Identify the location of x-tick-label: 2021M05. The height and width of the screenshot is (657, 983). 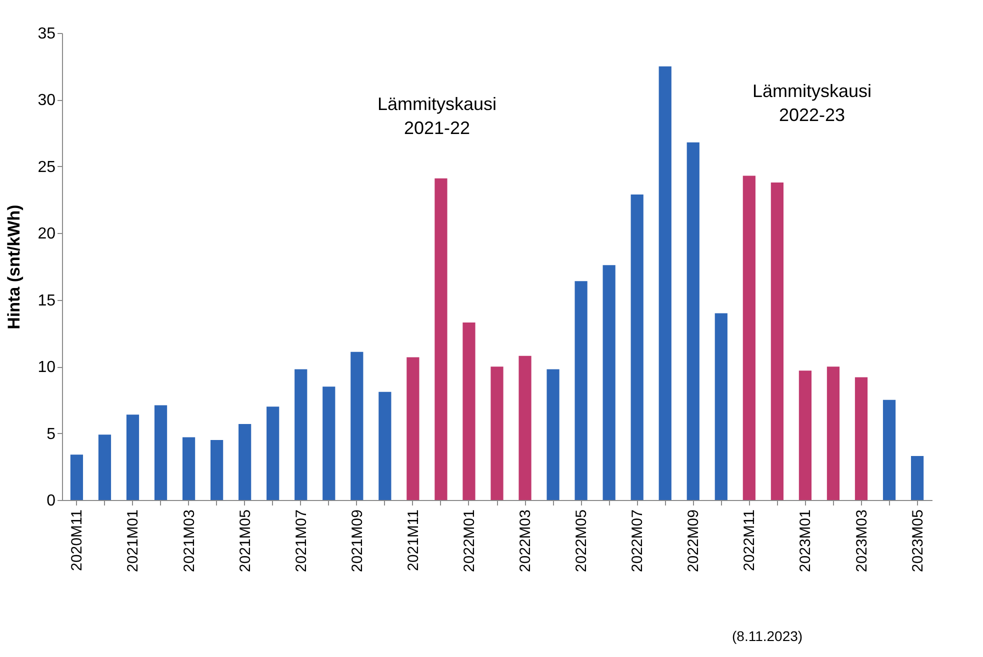
(245, 541).